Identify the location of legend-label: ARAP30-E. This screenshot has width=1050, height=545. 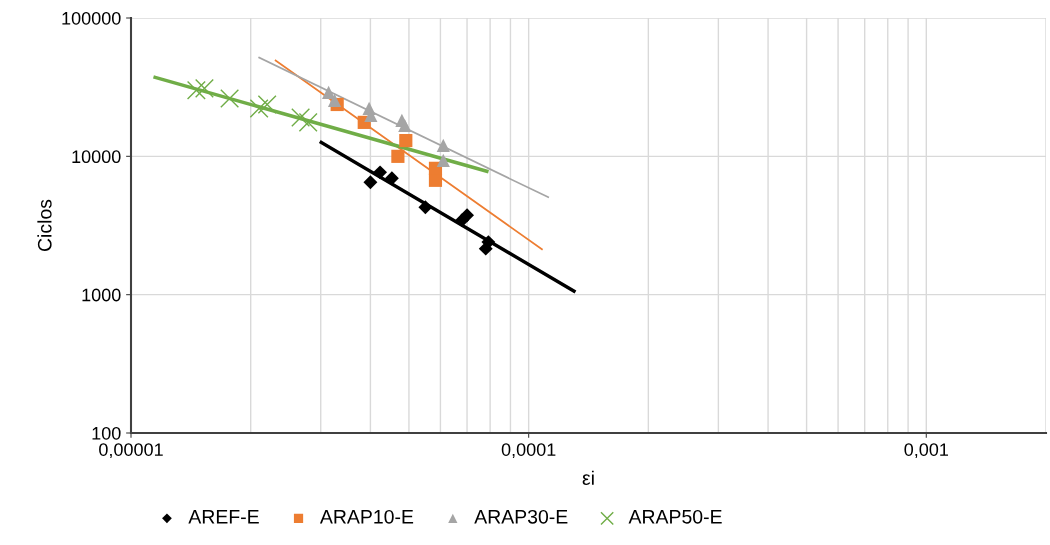
(521, 516).